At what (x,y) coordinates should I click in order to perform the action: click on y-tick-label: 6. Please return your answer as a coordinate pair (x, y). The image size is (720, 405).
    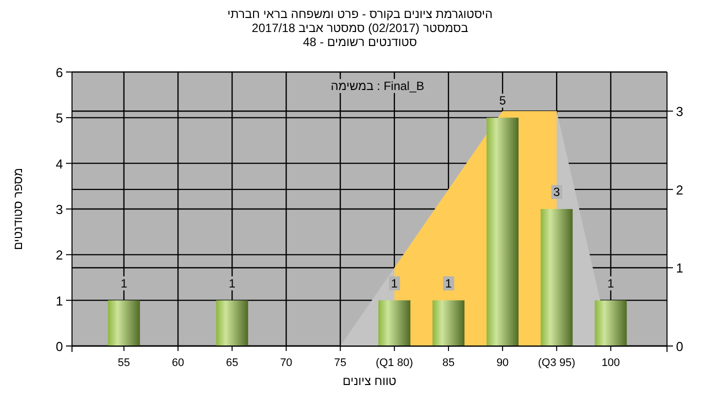
    Looking at the image, I should click on (59, 72).